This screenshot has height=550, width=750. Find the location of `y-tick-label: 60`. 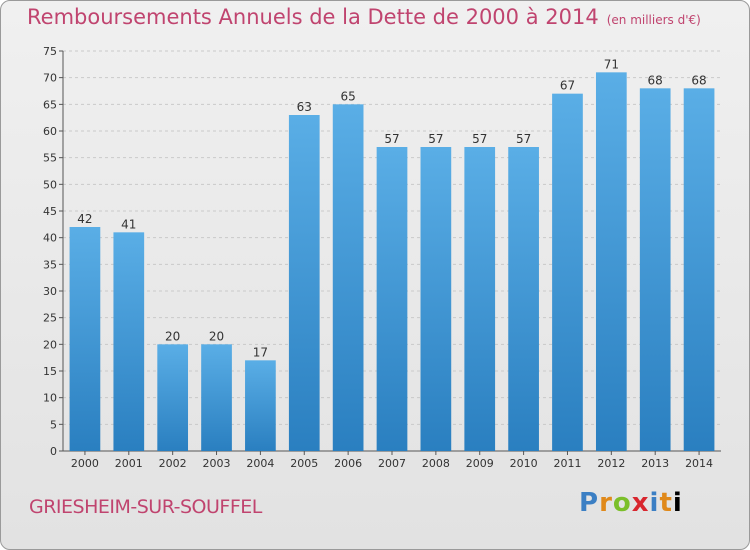

y-tick-label: 60 is located at coordinates (50, 131).